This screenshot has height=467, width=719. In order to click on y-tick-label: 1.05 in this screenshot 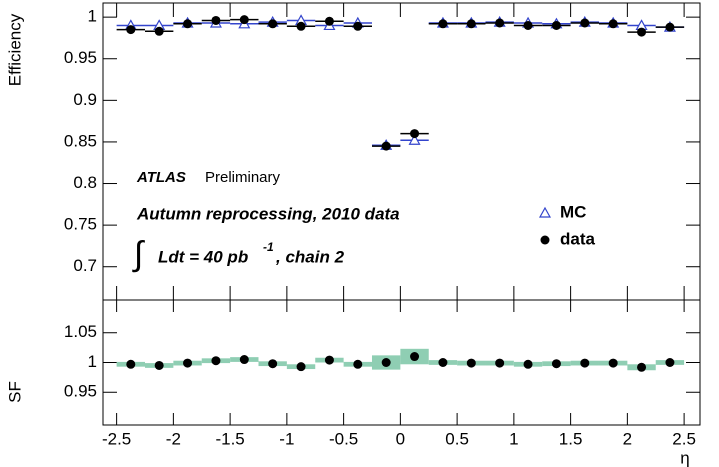, I will do `click(80, 331)`.